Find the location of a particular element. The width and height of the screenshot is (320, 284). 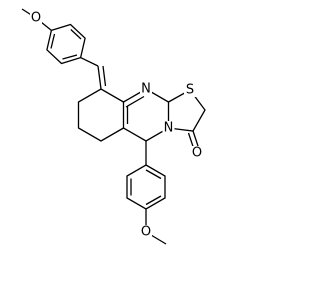

atom-label: S is located at coordinates (190, 90).